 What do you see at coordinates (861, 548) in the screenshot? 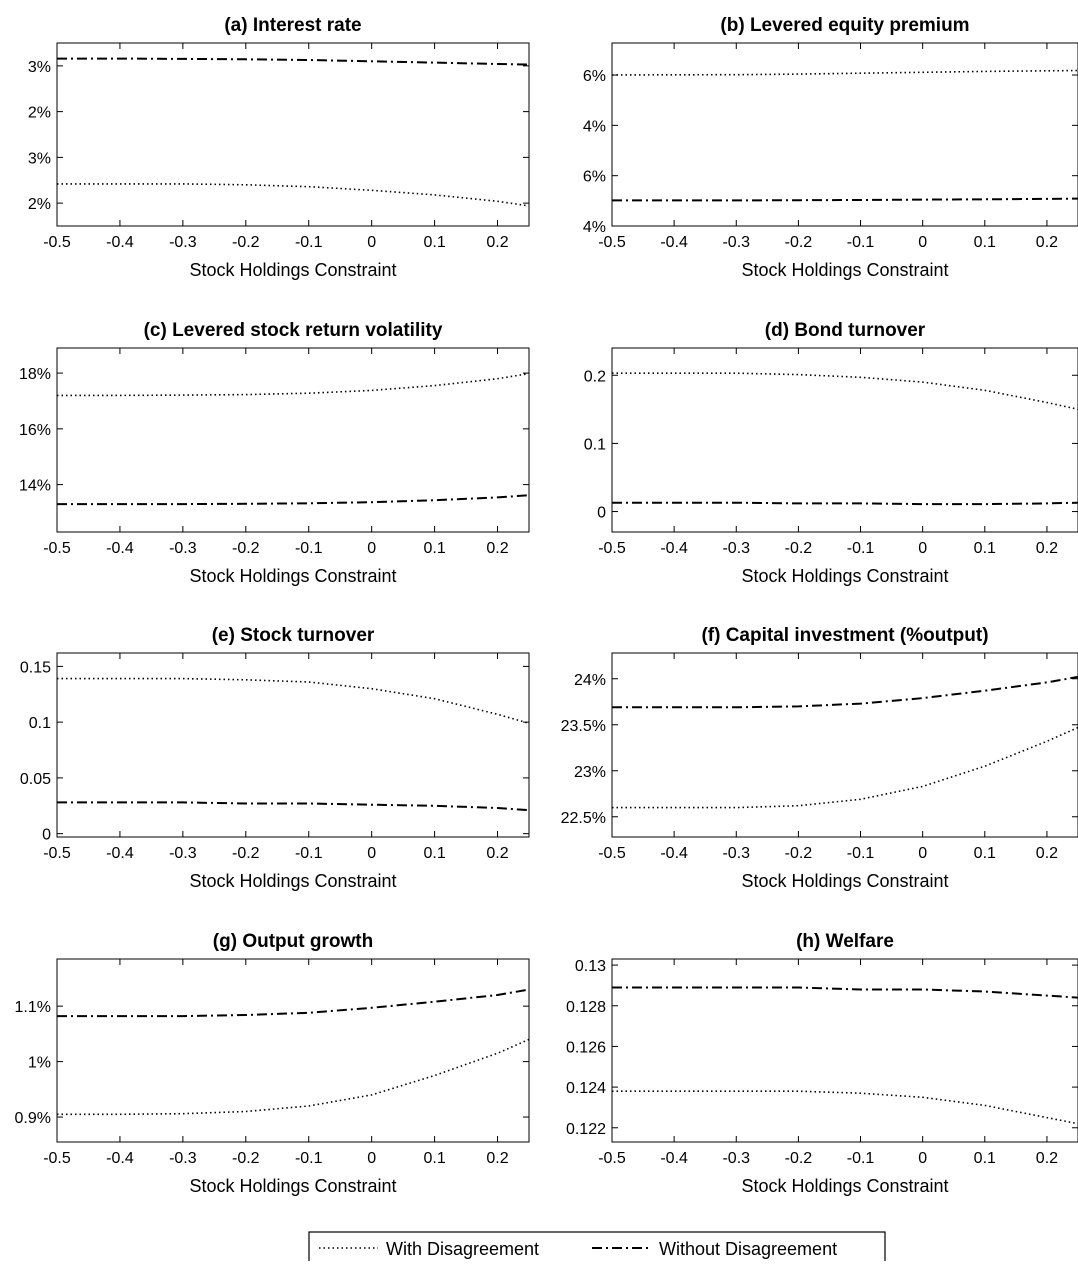
I see `panel-d-xtick-label: -0.1` at bounding box center [861, 548].